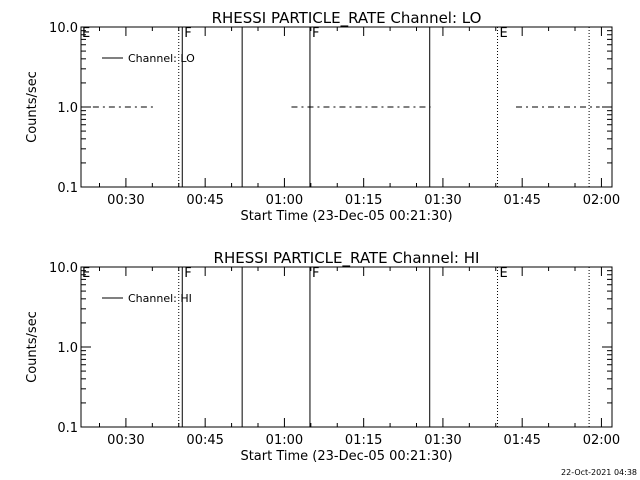  I want to click on chart-1-x-tick-label: 01:30, so click(442, 440).